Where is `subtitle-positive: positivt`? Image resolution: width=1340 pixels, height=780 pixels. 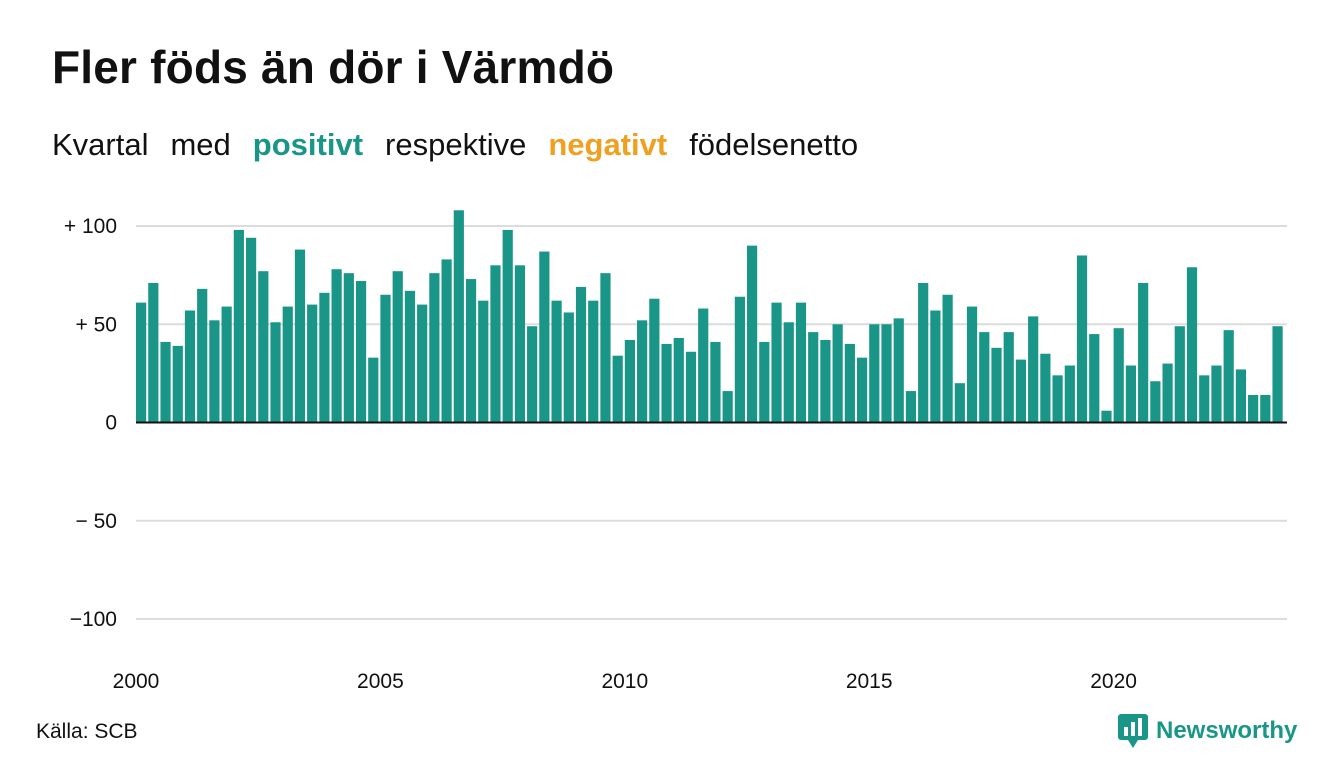
subtitle-positive: positivt is located at coordinates (308, 144).